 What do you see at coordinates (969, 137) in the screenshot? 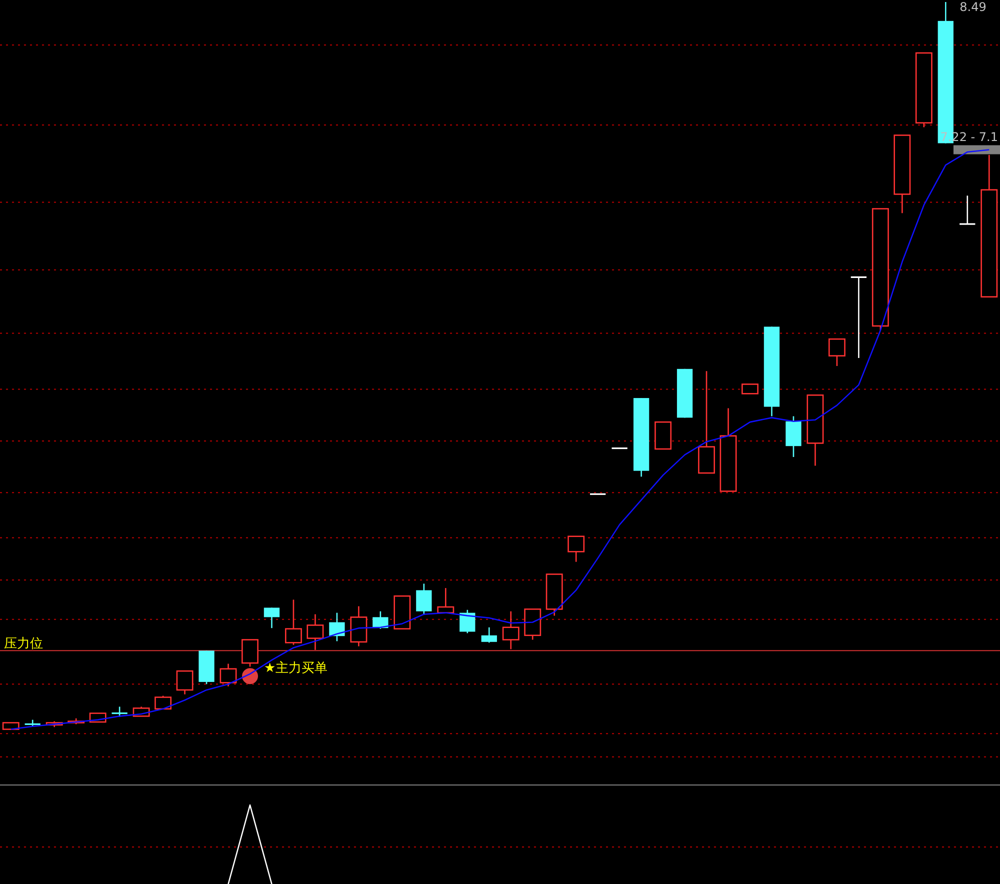
I see `annotation: 7.22 - 7.1` at bounding box center [969, 137].